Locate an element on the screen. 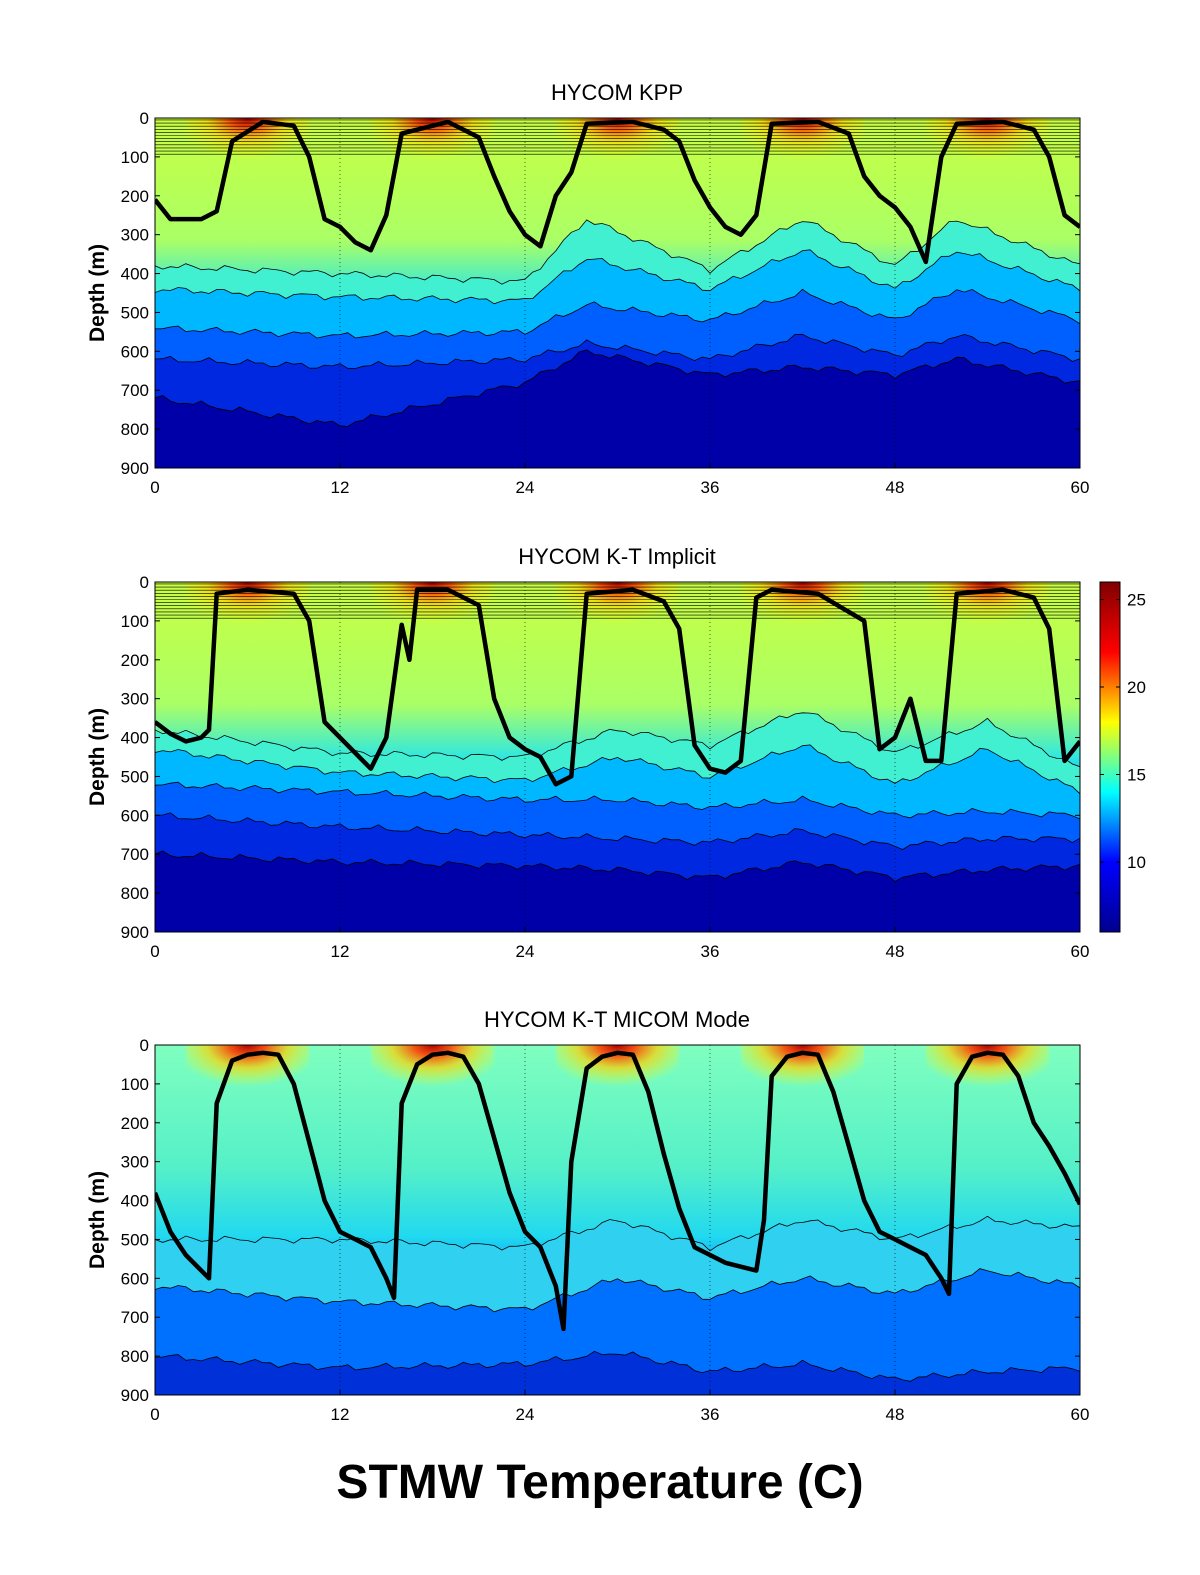 The image size is (1200, 1575). panel-title: HYCOM KPP is located at coordinates (617, 92).